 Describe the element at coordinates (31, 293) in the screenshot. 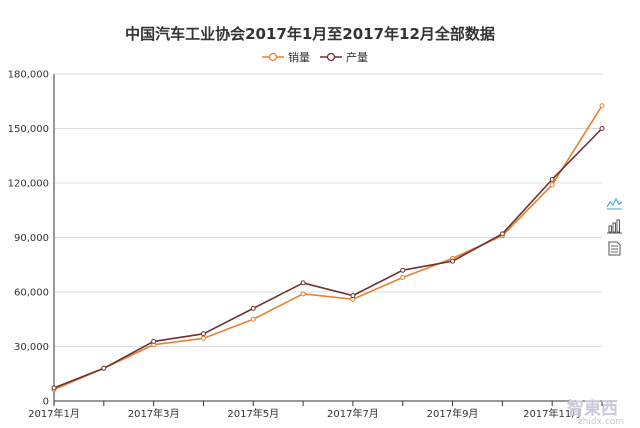

I see `y-tick-label: 60,000` at that location.